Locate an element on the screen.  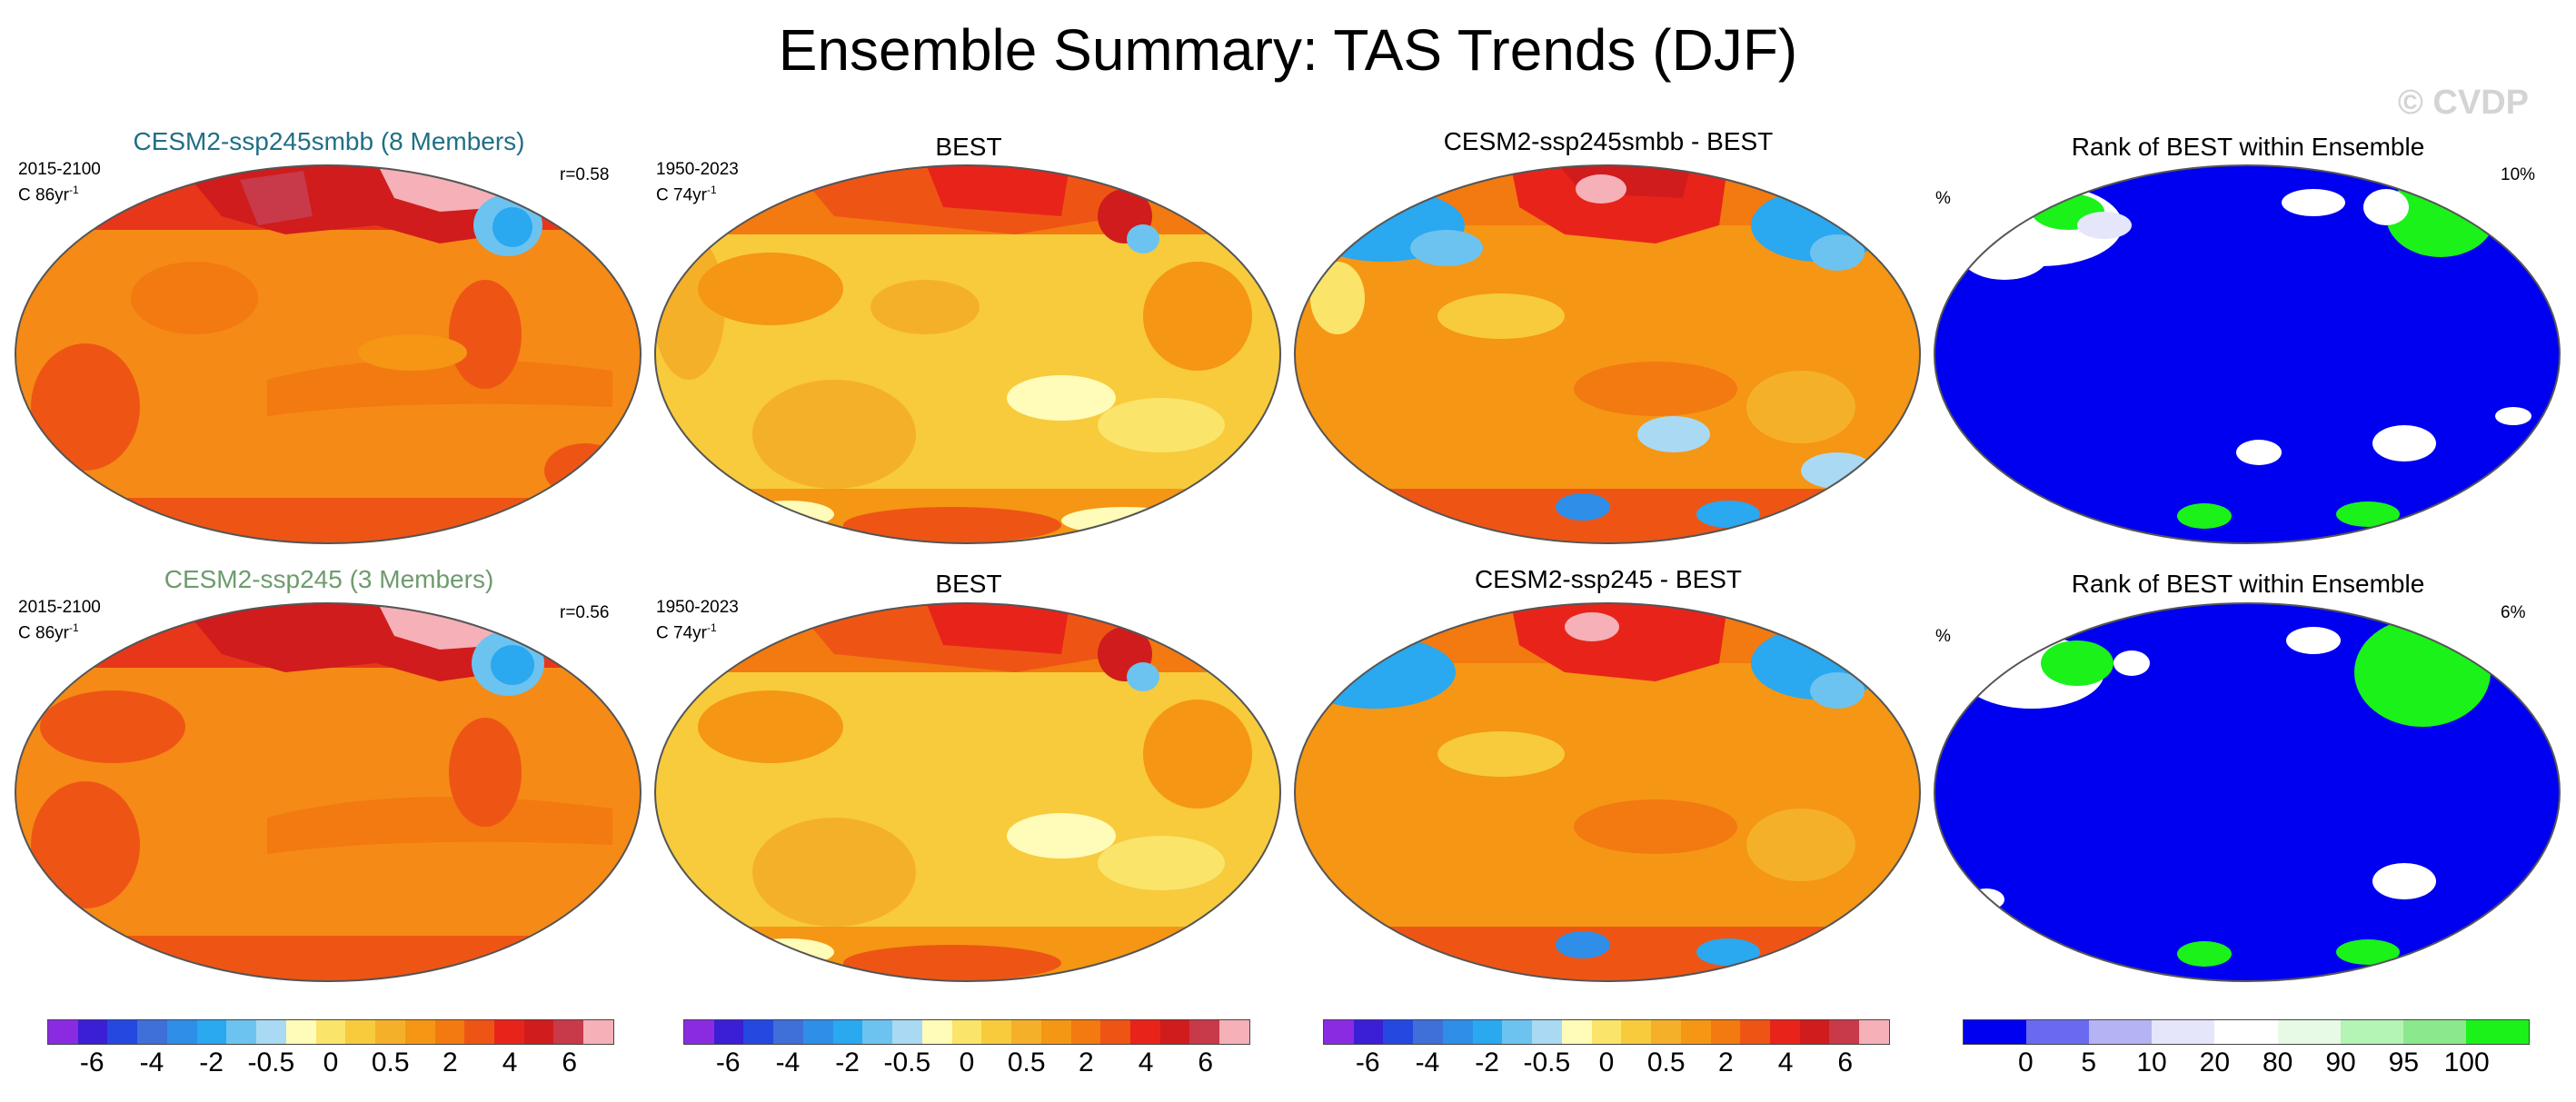
diff-title-2: CESM2-ssp245 - BEST is located at coordinates (1608, 579).